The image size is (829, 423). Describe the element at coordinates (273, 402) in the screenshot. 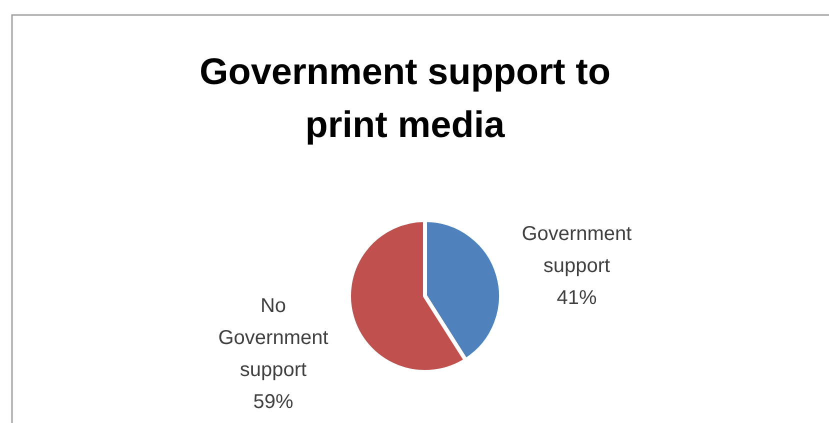

I see `data-label: 59%` at that location.